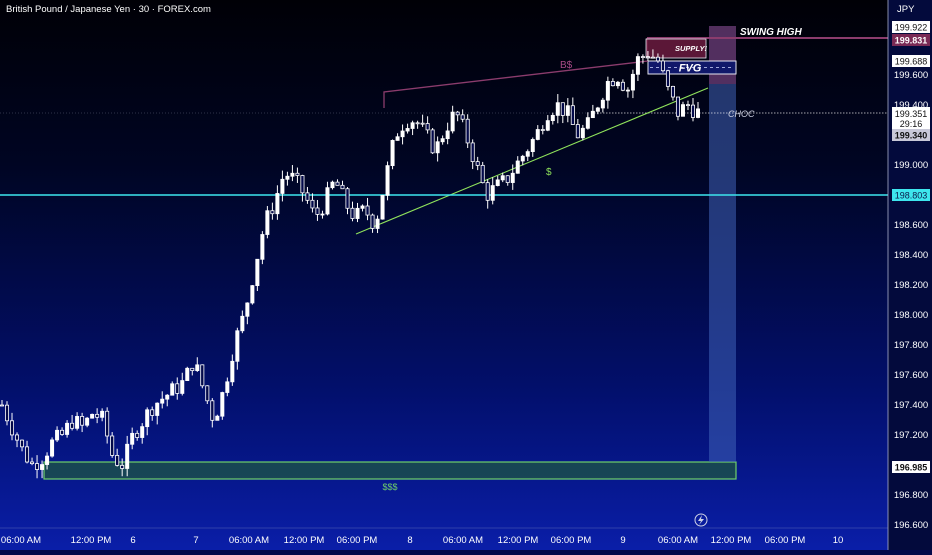  I want to click on price-axis-panel, so click(910, 275).